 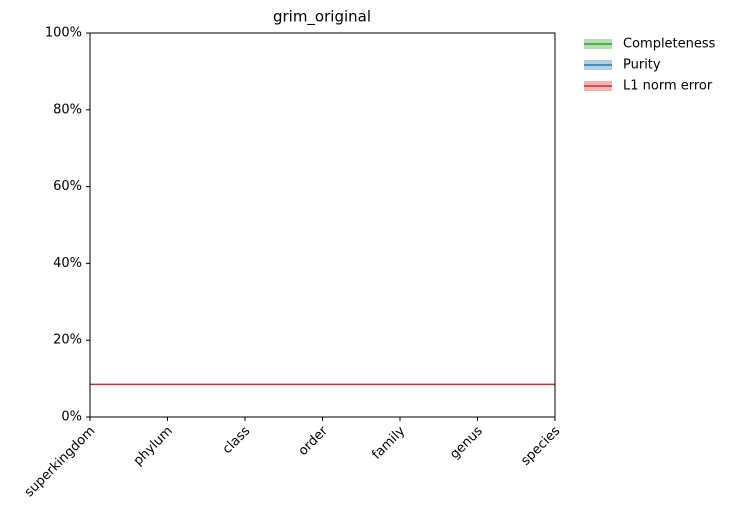 What do you see at coordinates (67, 186) in the screenshot?
I see `y-tick-label: 60%` at bounding box center [67, 186].